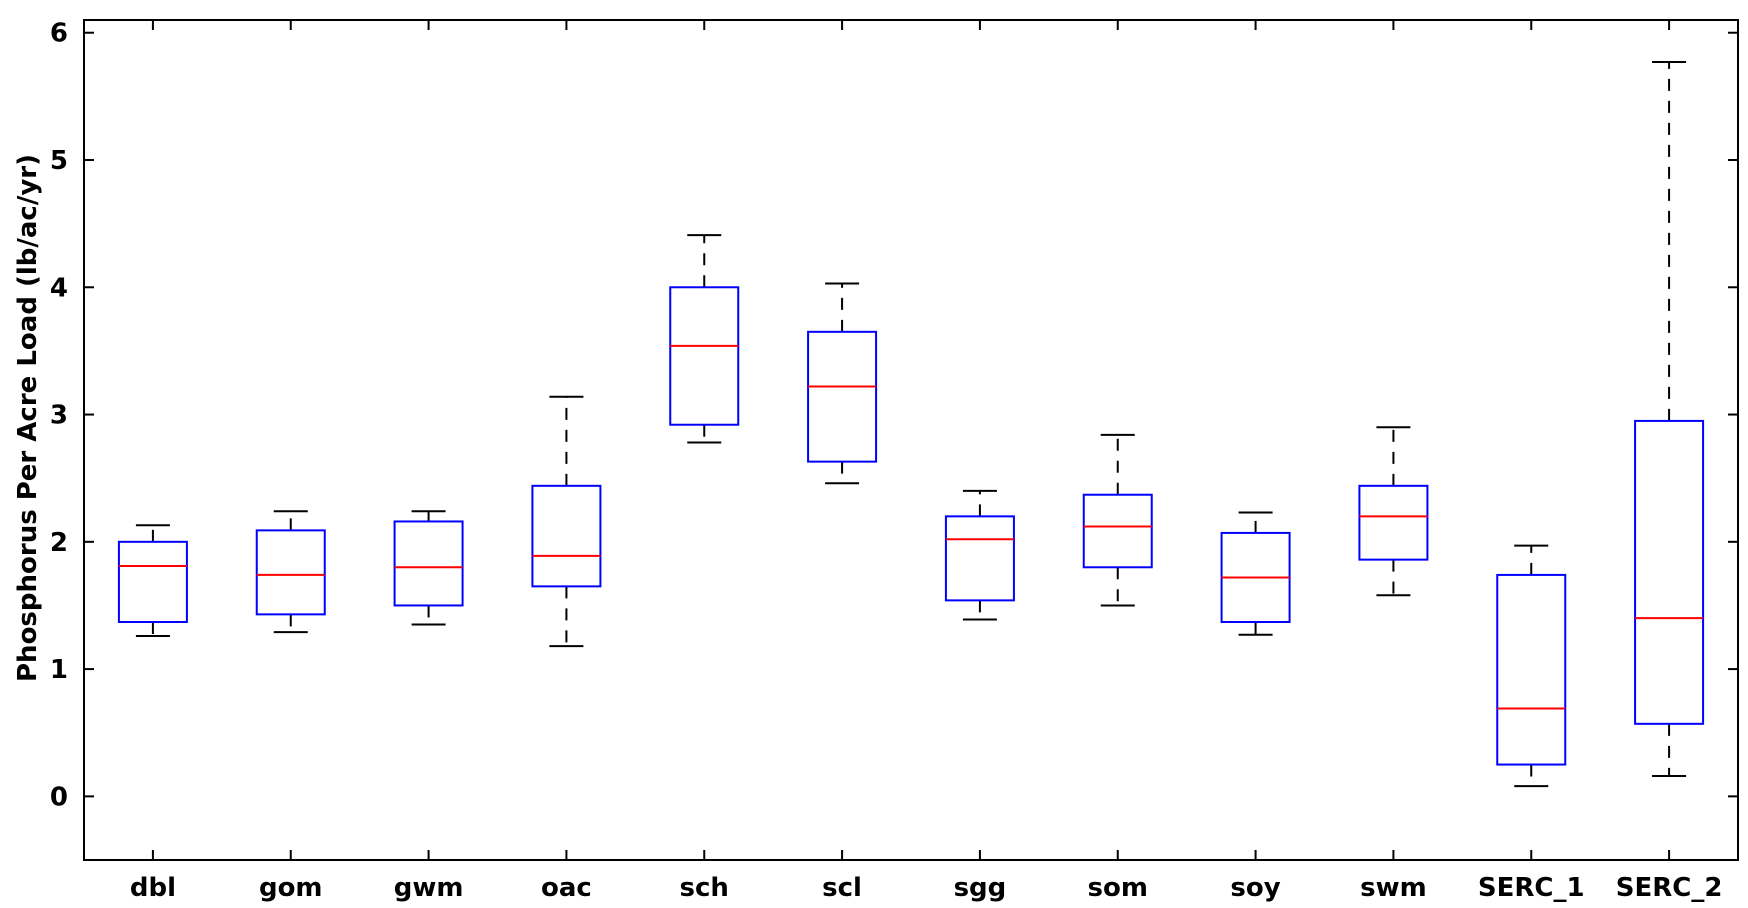  I want to click on x-tick-label-som: som, so click(1118, 888).